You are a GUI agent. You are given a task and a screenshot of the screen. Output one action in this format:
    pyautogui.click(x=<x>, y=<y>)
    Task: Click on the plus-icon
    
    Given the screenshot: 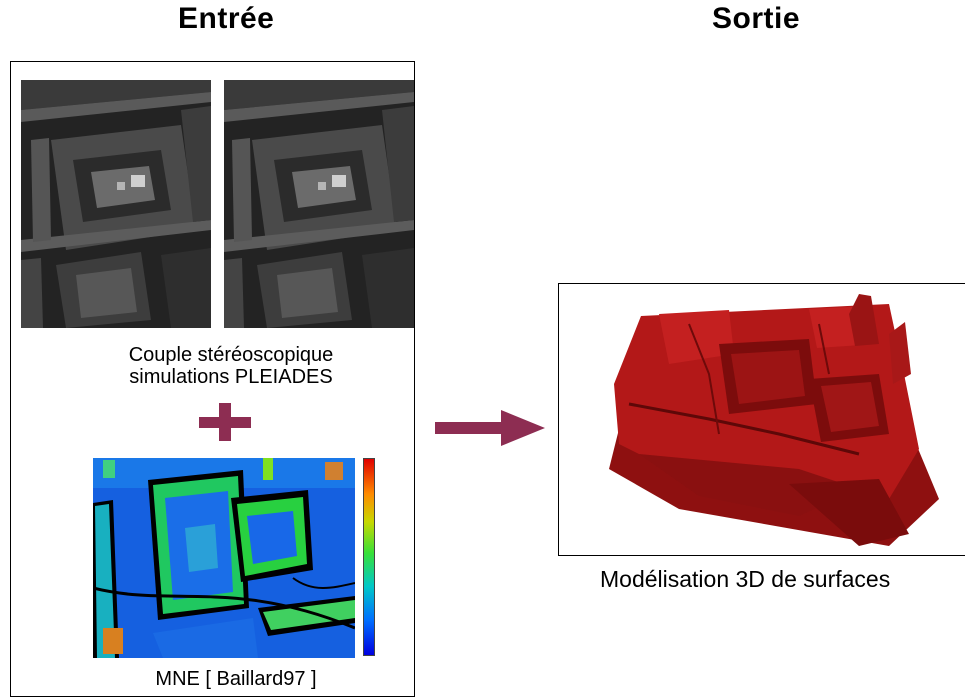 What is the action you would take?
    pyautogui.click(x=225, y=422)
    